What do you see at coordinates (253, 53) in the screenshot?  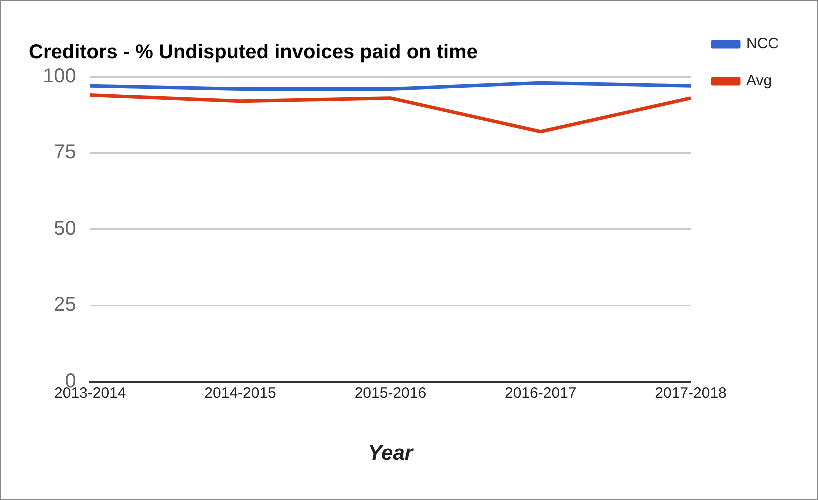 I see `chart-title: Creditors - % Undisputed invoices paid on time` at bounding box center [253, 53].